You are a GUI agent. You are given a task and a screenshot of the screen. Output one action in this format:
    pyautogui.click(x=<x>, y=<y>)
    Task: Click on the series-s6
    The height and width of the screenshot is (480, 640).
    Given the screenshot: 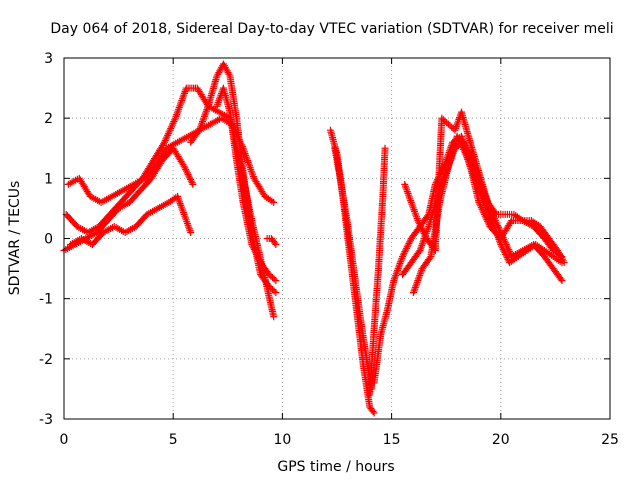 What is the action you would take?
    pyautogui.click(x=246, y=184)
    